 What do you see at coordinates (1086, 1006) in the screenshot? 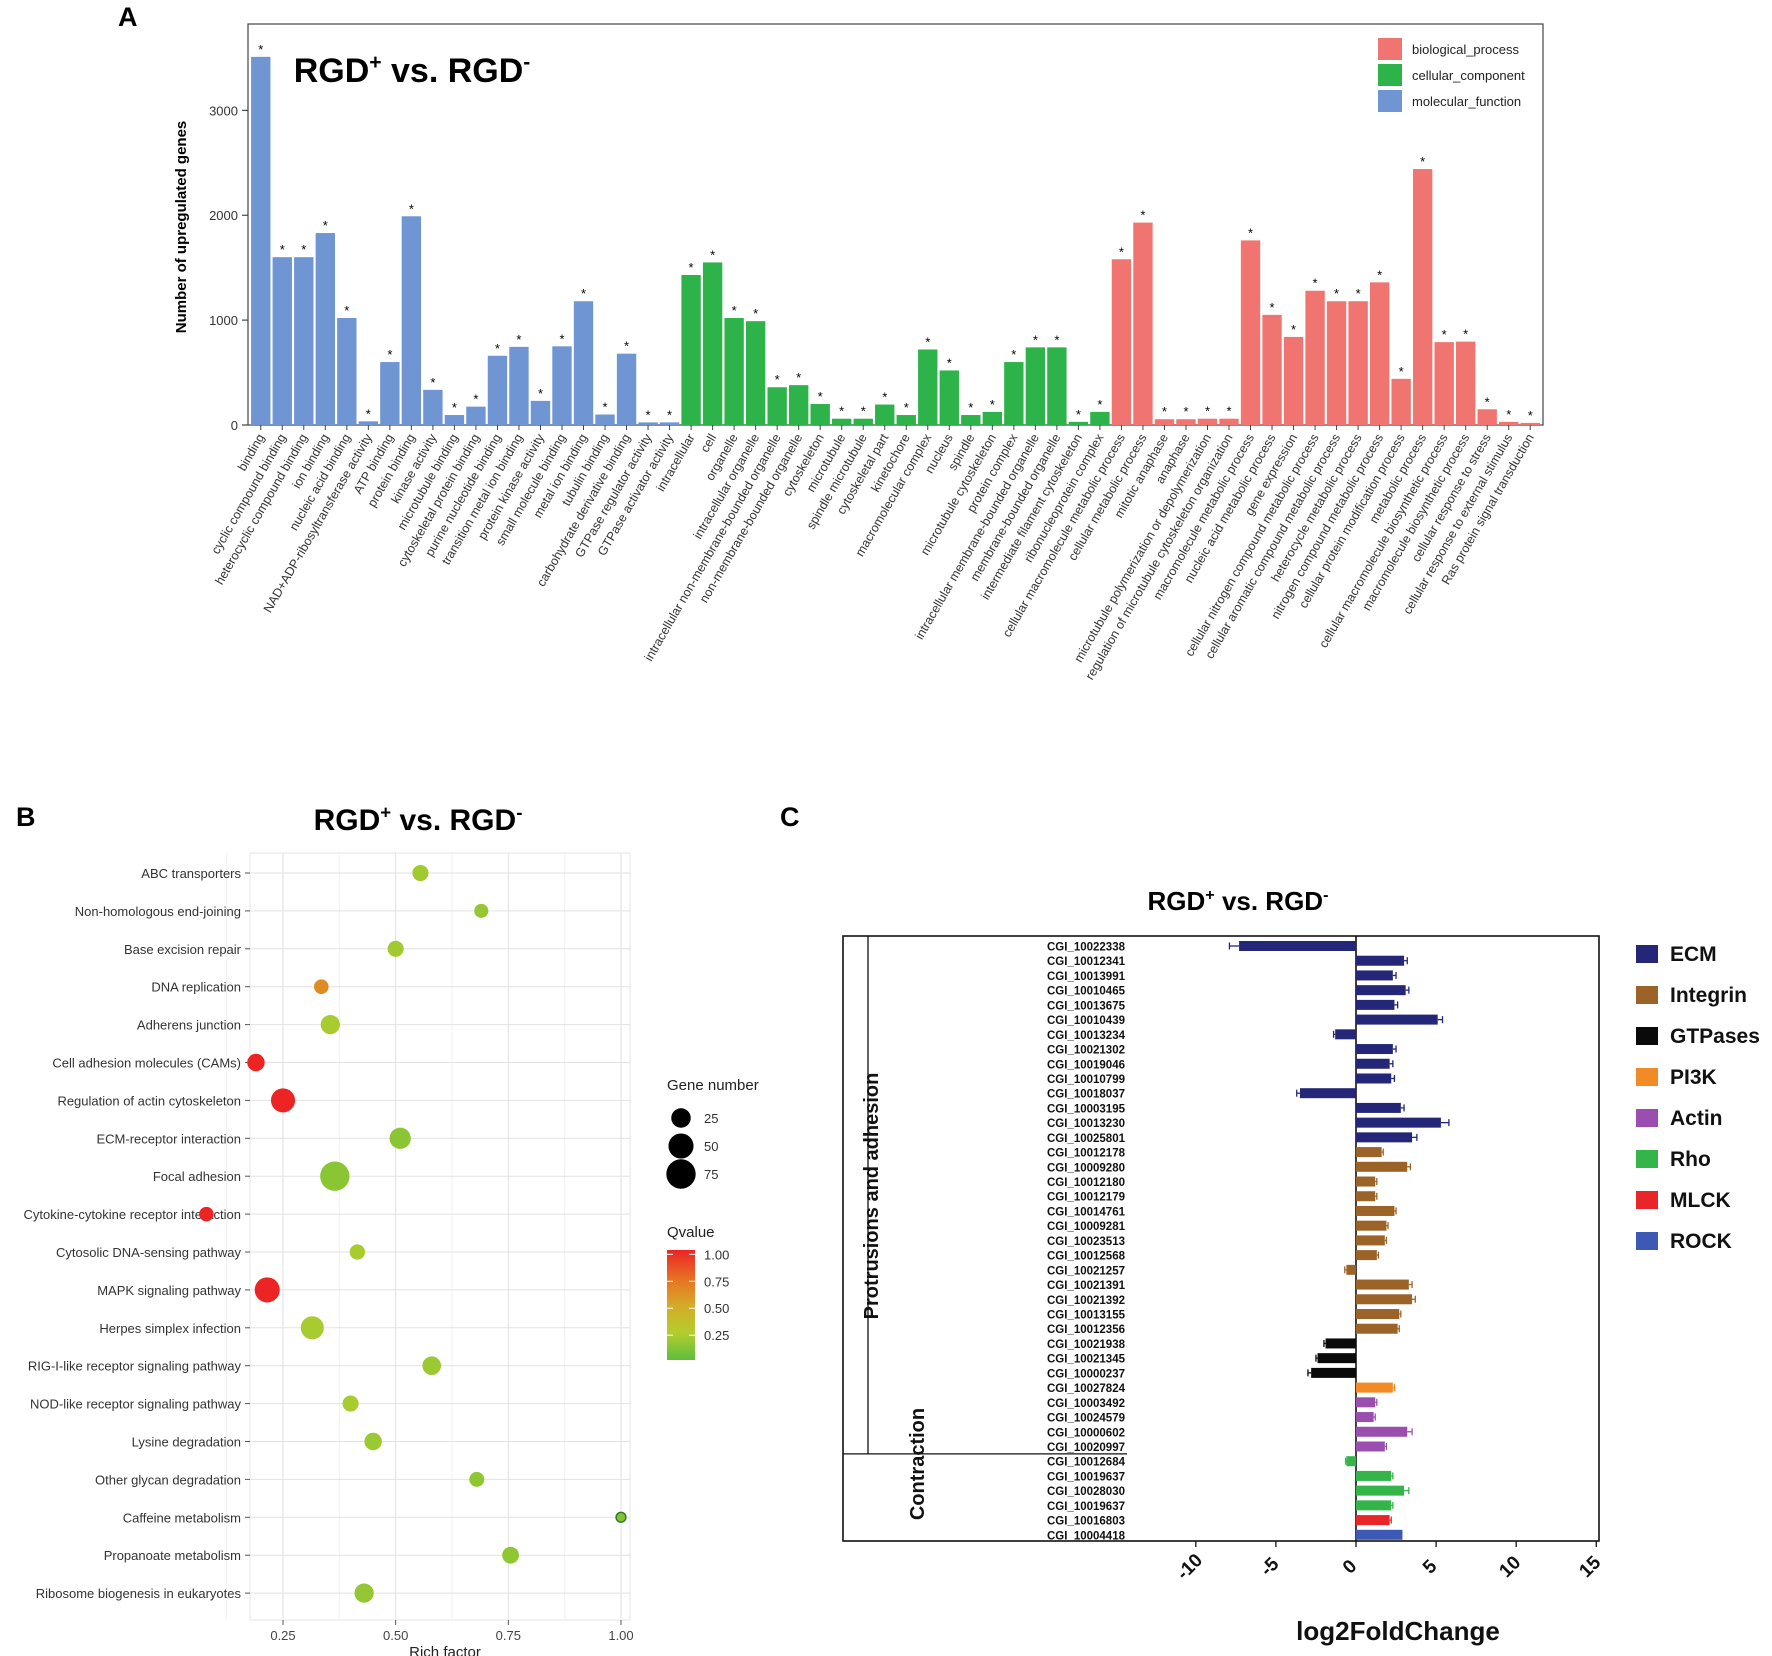
I see `gene-label: CGI_10013675` at bounding box center [1086, 1006].